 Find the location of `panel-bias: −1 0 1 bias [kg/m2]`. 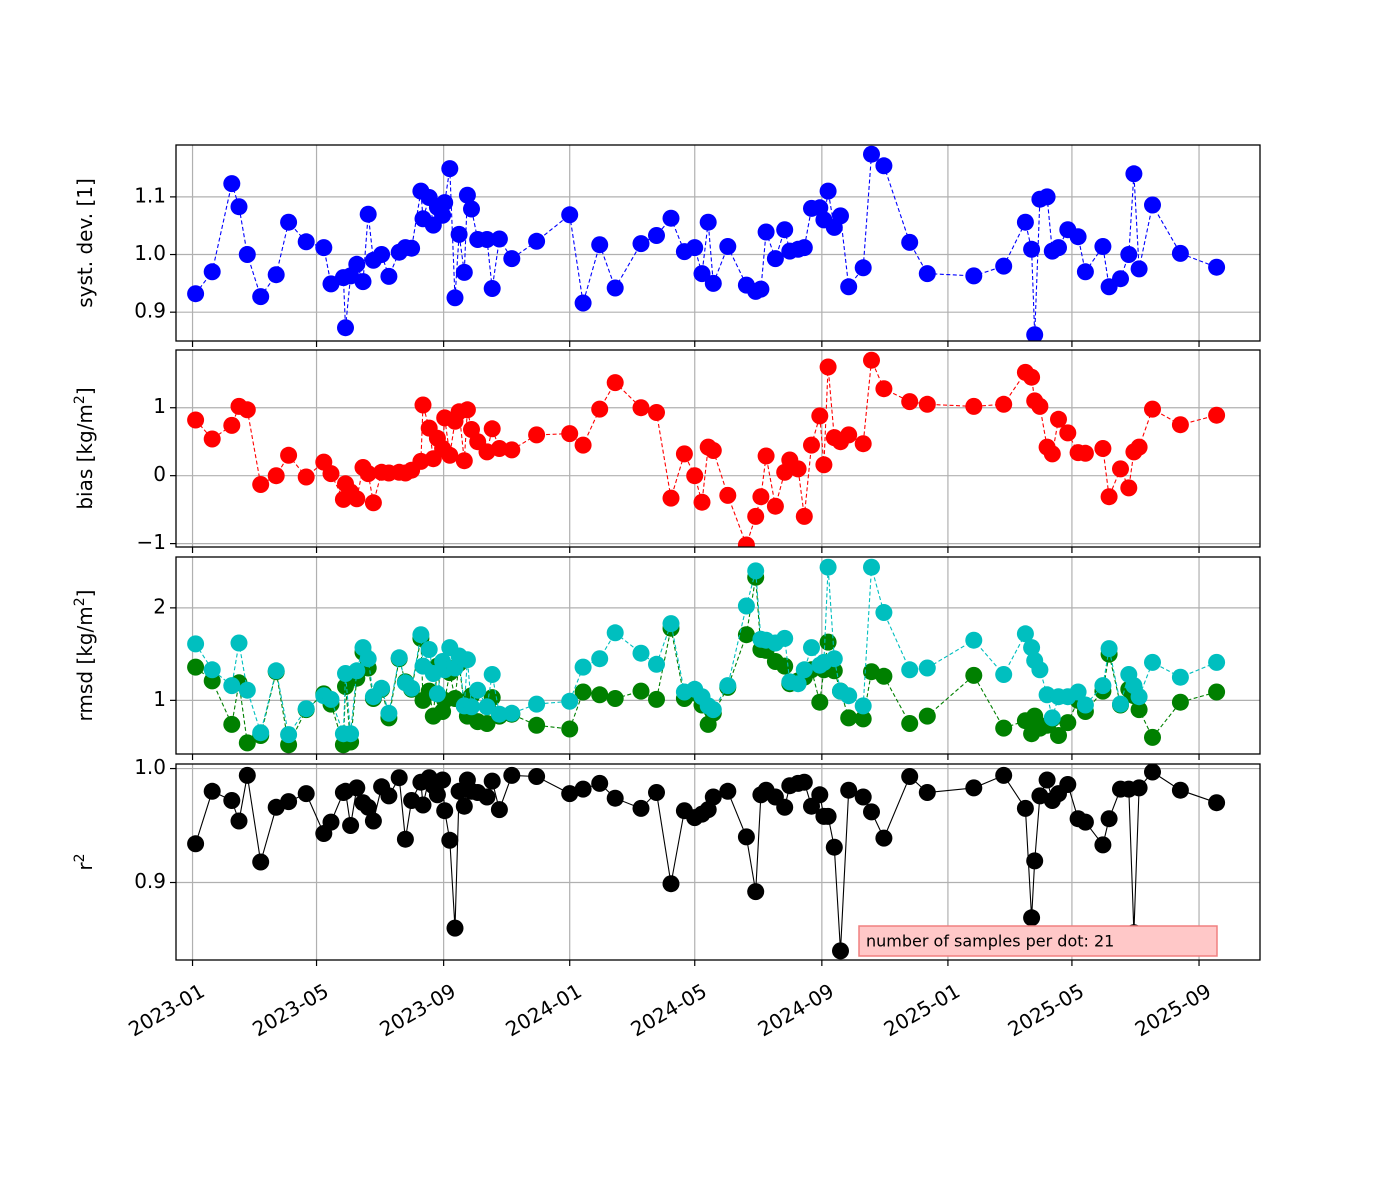

panel-bias: −1 0 1 bias [kg/m2] is located at coordinates (666, 451).